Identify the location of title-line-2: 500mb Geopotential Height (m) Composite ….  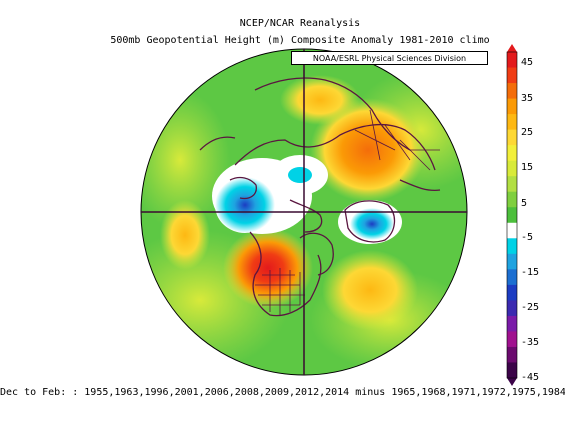
(300, 40).